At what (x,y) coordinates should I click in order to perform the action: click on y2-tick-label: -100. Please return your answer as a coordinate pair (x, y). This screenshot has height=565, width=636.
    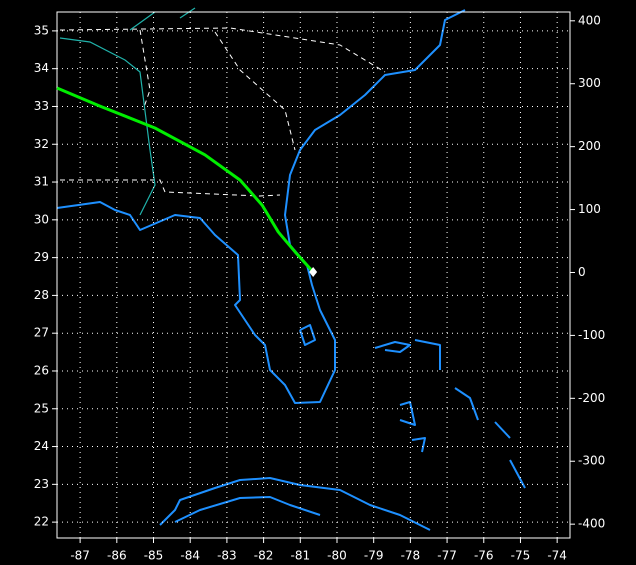
    Looking at the image, I should click on (591, 335).